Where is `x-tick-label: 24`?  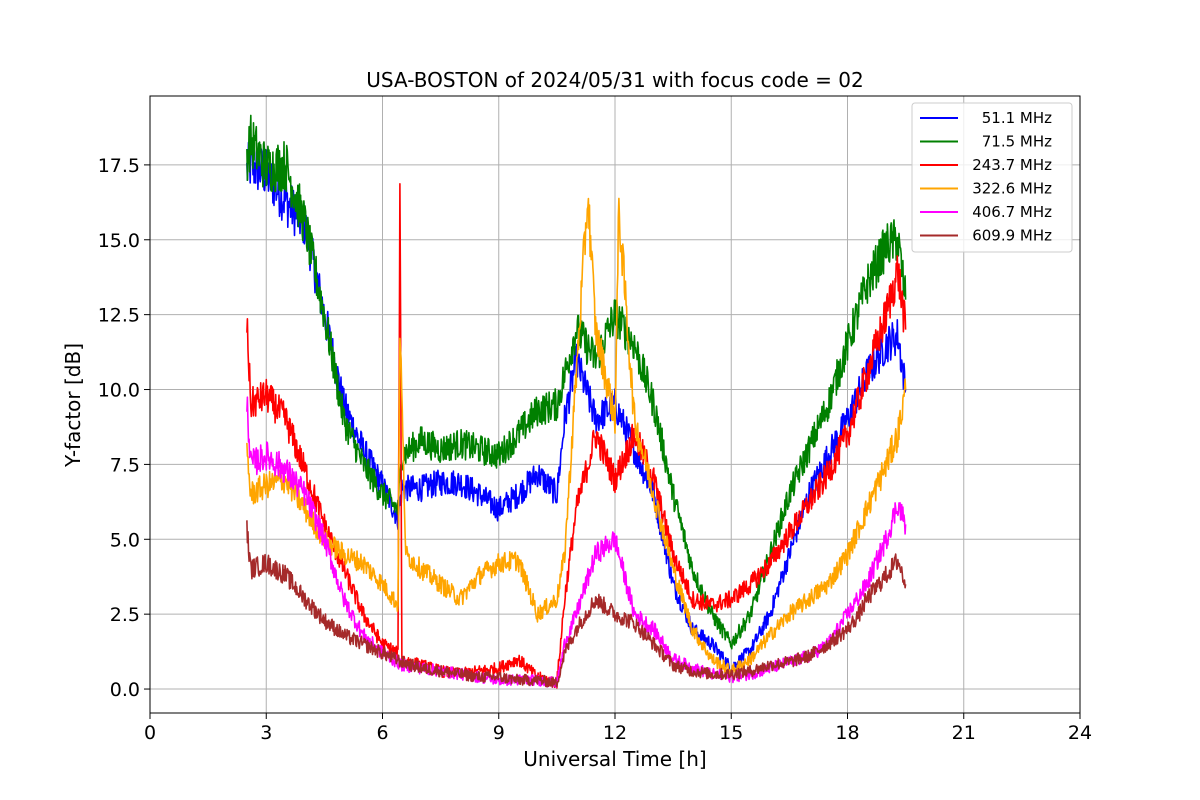 x-tick-label: 24 is located at coordinates (1080, 733).